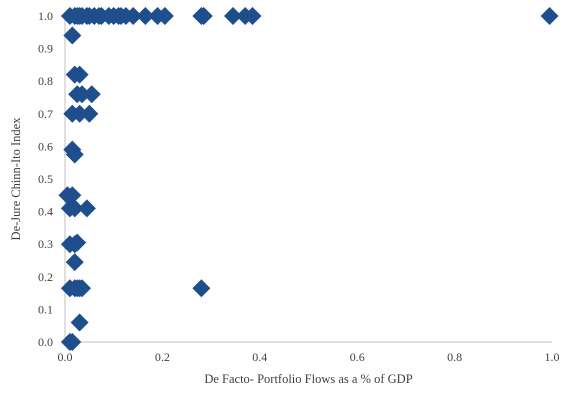  I want to click on x-tick-label: 0.2, so click(162, 357).